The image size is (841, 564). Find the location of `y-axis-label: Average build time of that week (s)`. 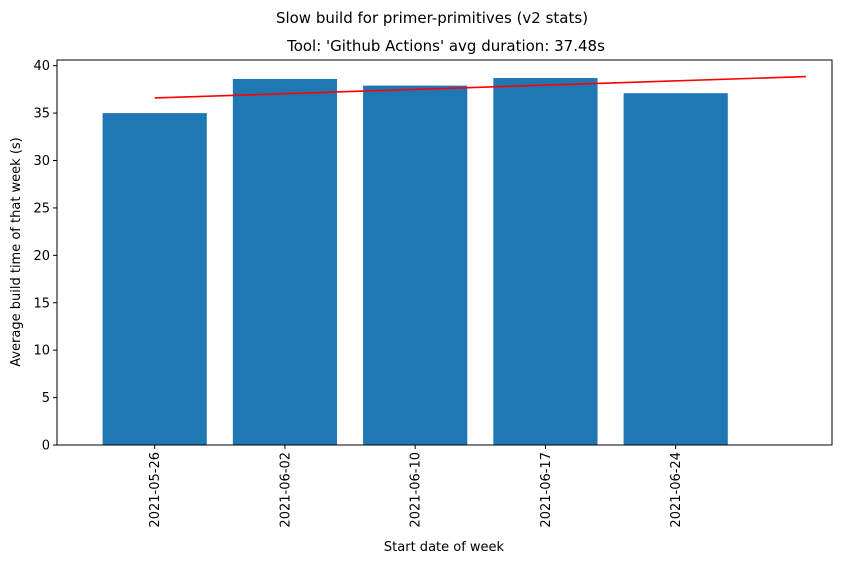

y-axis-label: Average build time of that week (s) is located at coordinates (16, 252).